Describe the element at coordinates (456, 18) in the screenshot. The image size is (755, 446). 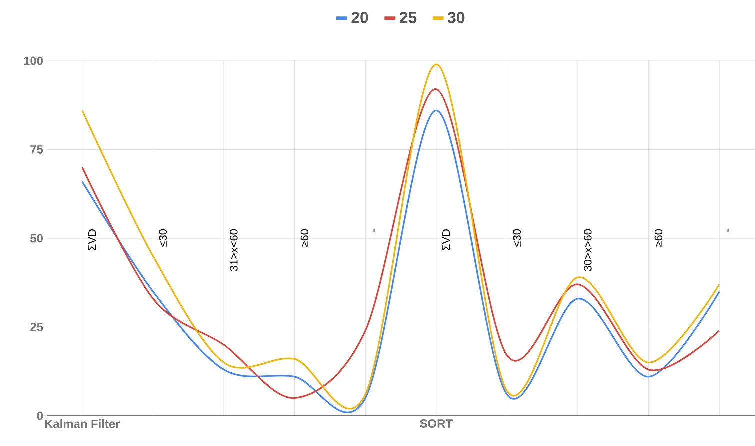
I see `legend-label: 30` at that location.